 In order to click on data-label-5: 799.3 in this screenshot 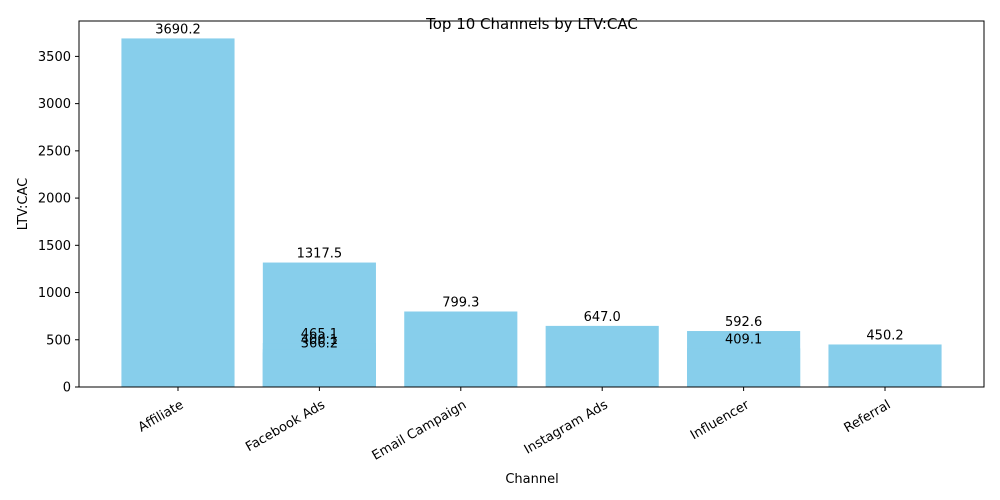, I will do `click(460, 302)`.